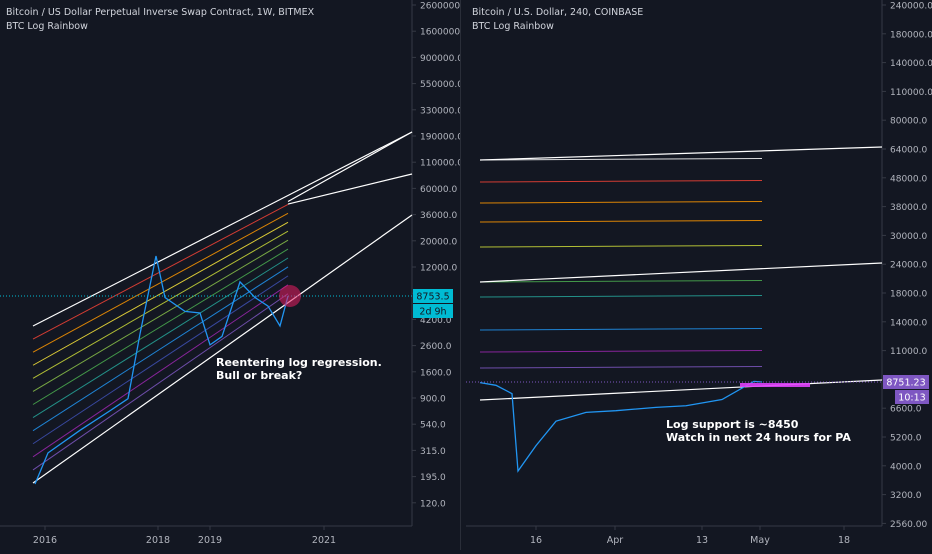 The width and height of the screenshot is (932, 554). What do you see at coordinates (758, 437) in the screenshot?
I see `right-annotation-line-2: Watch in next 24 hours for PA` at bounding box center [758, 437].